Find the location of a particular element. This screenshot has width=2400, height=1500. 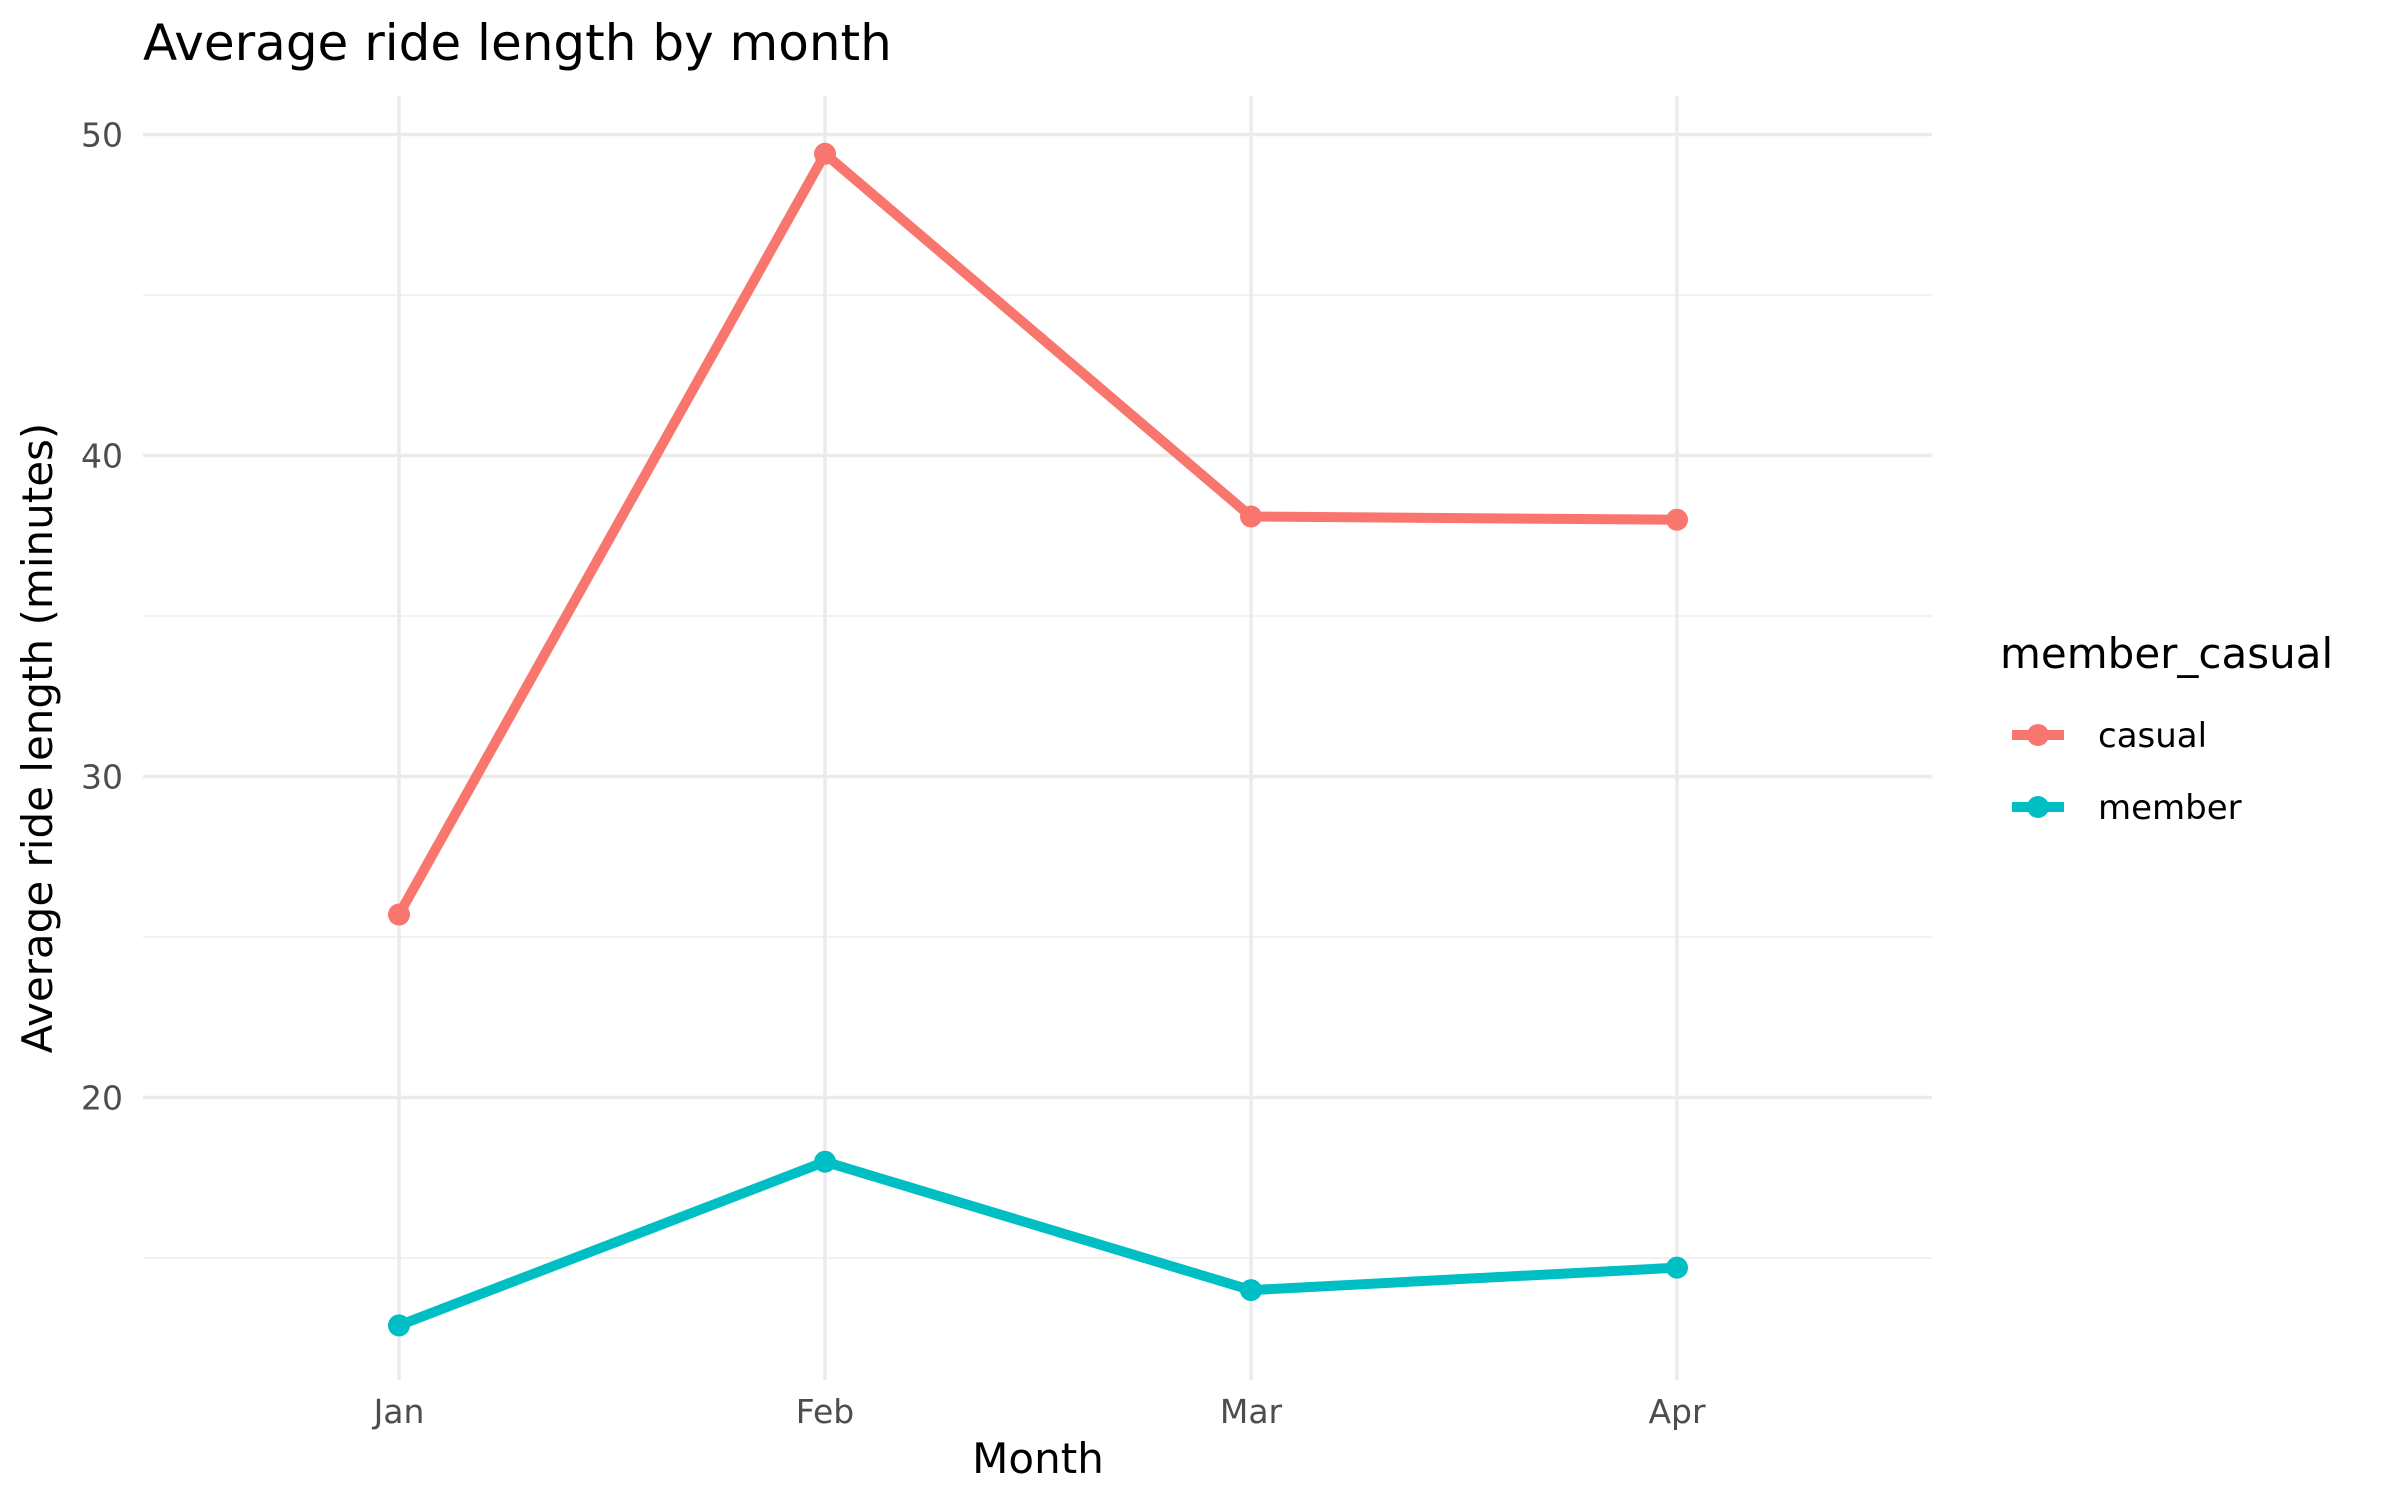

series-line-member is located at coordinates (1037, 1243).